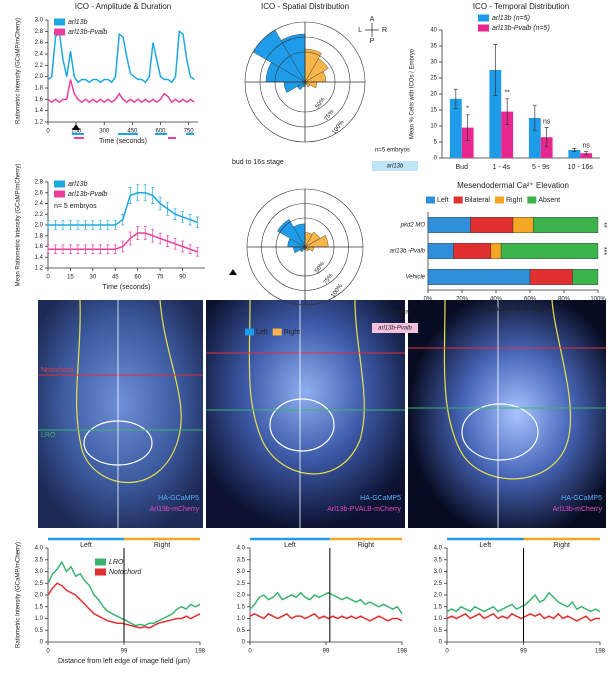 This screenshot has height=677, width=612. What do you see at coordinates (581, 167) in the screenshot?
I see `x-tick-label: 10 - 16s` at bounding box center [581, 167].